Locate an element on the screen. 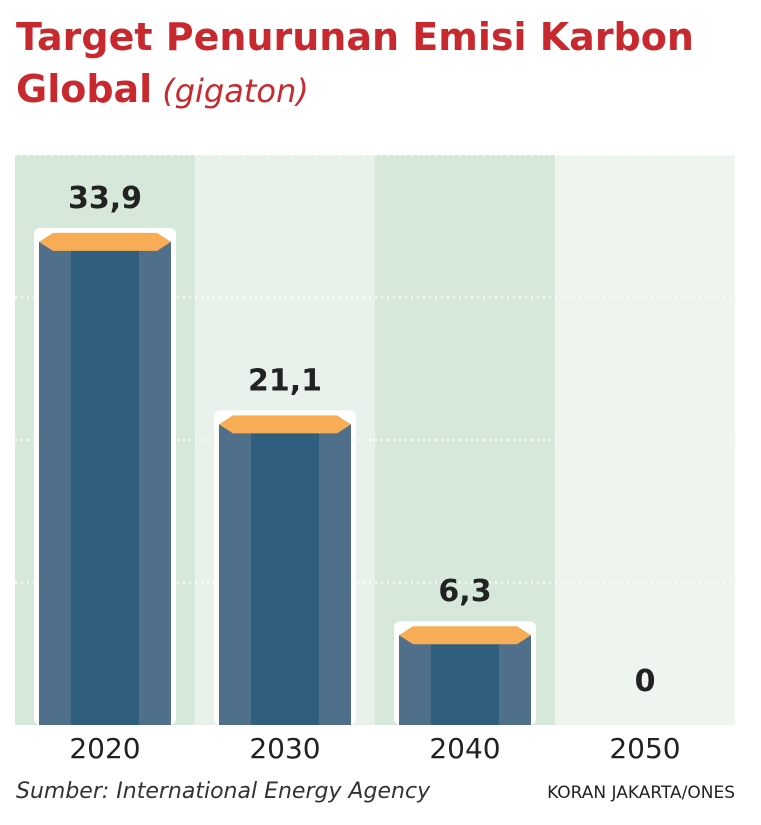  x-tick-label: 2040 is located at coordinates (464, 748).